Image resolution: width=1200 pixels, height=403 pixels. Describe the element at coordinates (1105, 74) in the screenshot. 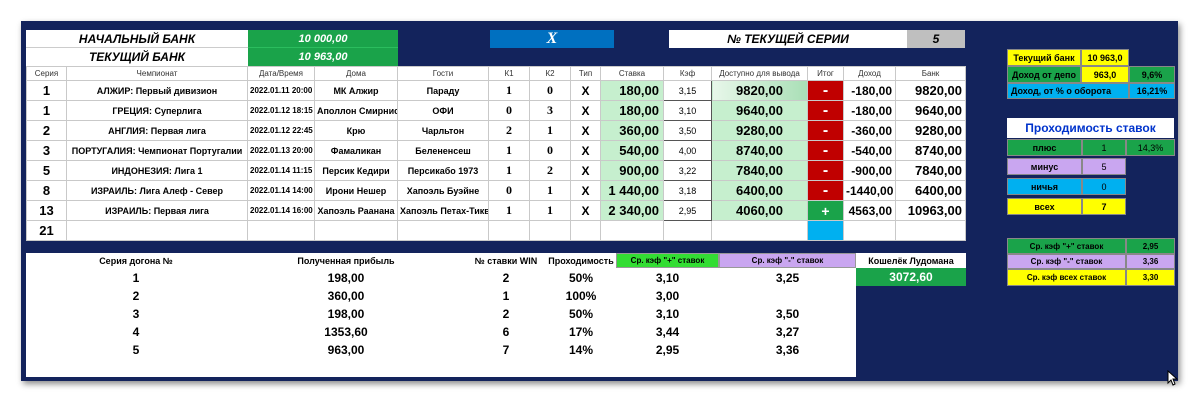

I see `side-deposit-value: 963,0` at that location.